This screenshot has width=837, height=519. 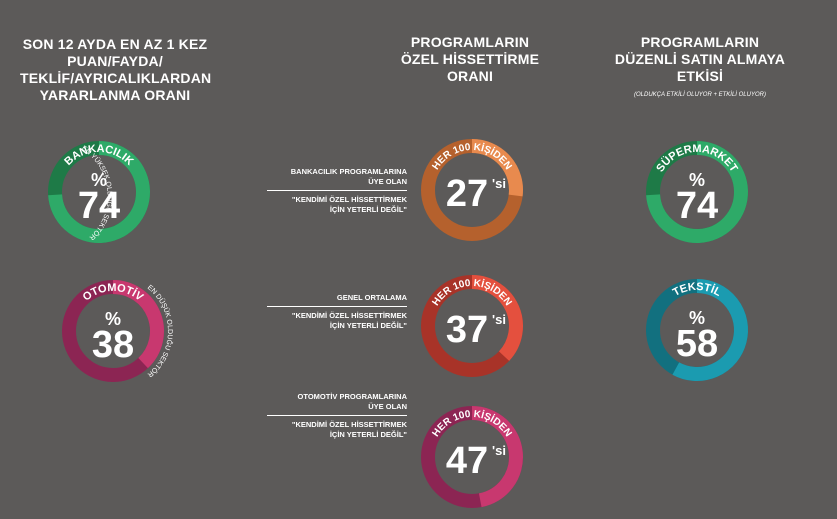 I want to click on donut-value-label: 27, so click(x=467, y=194).